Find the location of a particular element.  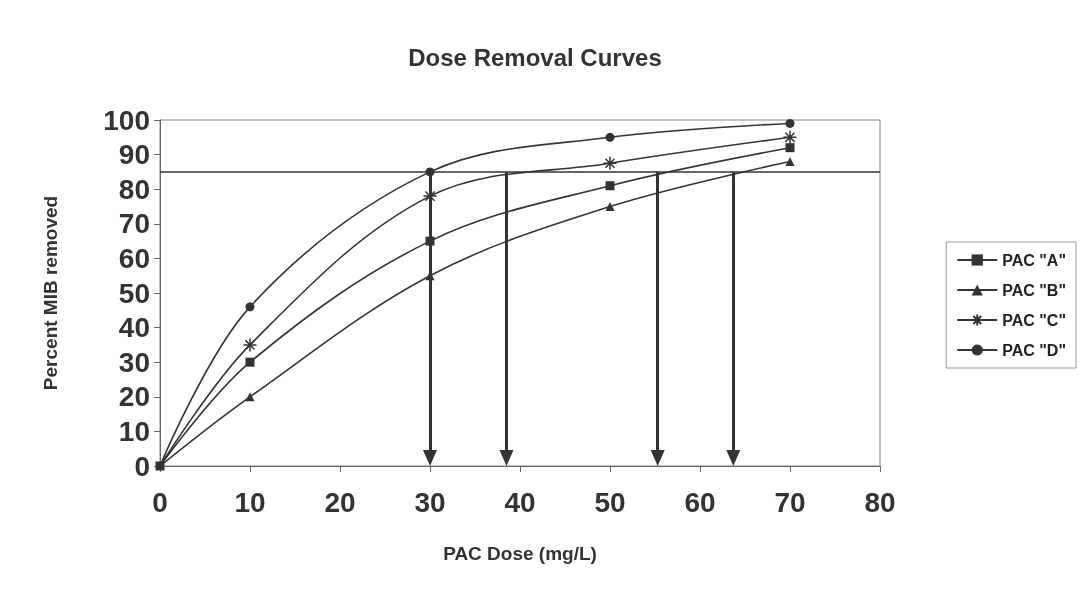

y-tick-label: 90 is located at coordinates (134, 155).